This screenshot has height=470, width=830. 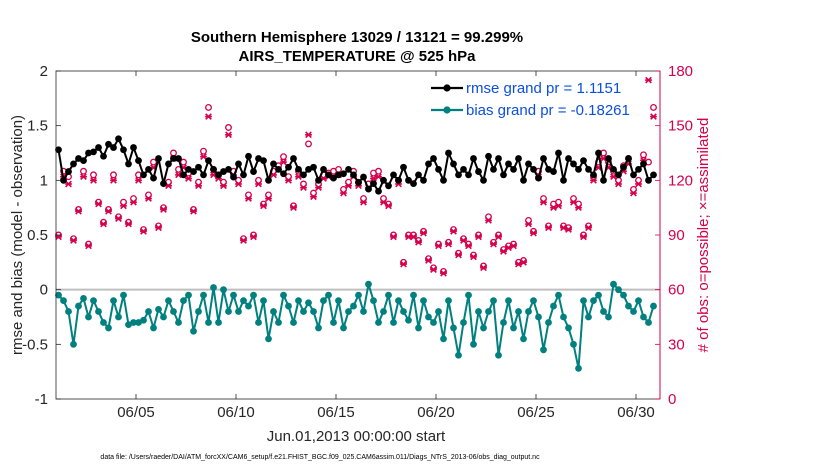 What do you see at coordinates (41, 399) in the screenshot?
I see `y-tick-label: -1` at bounding box center [41, 399].